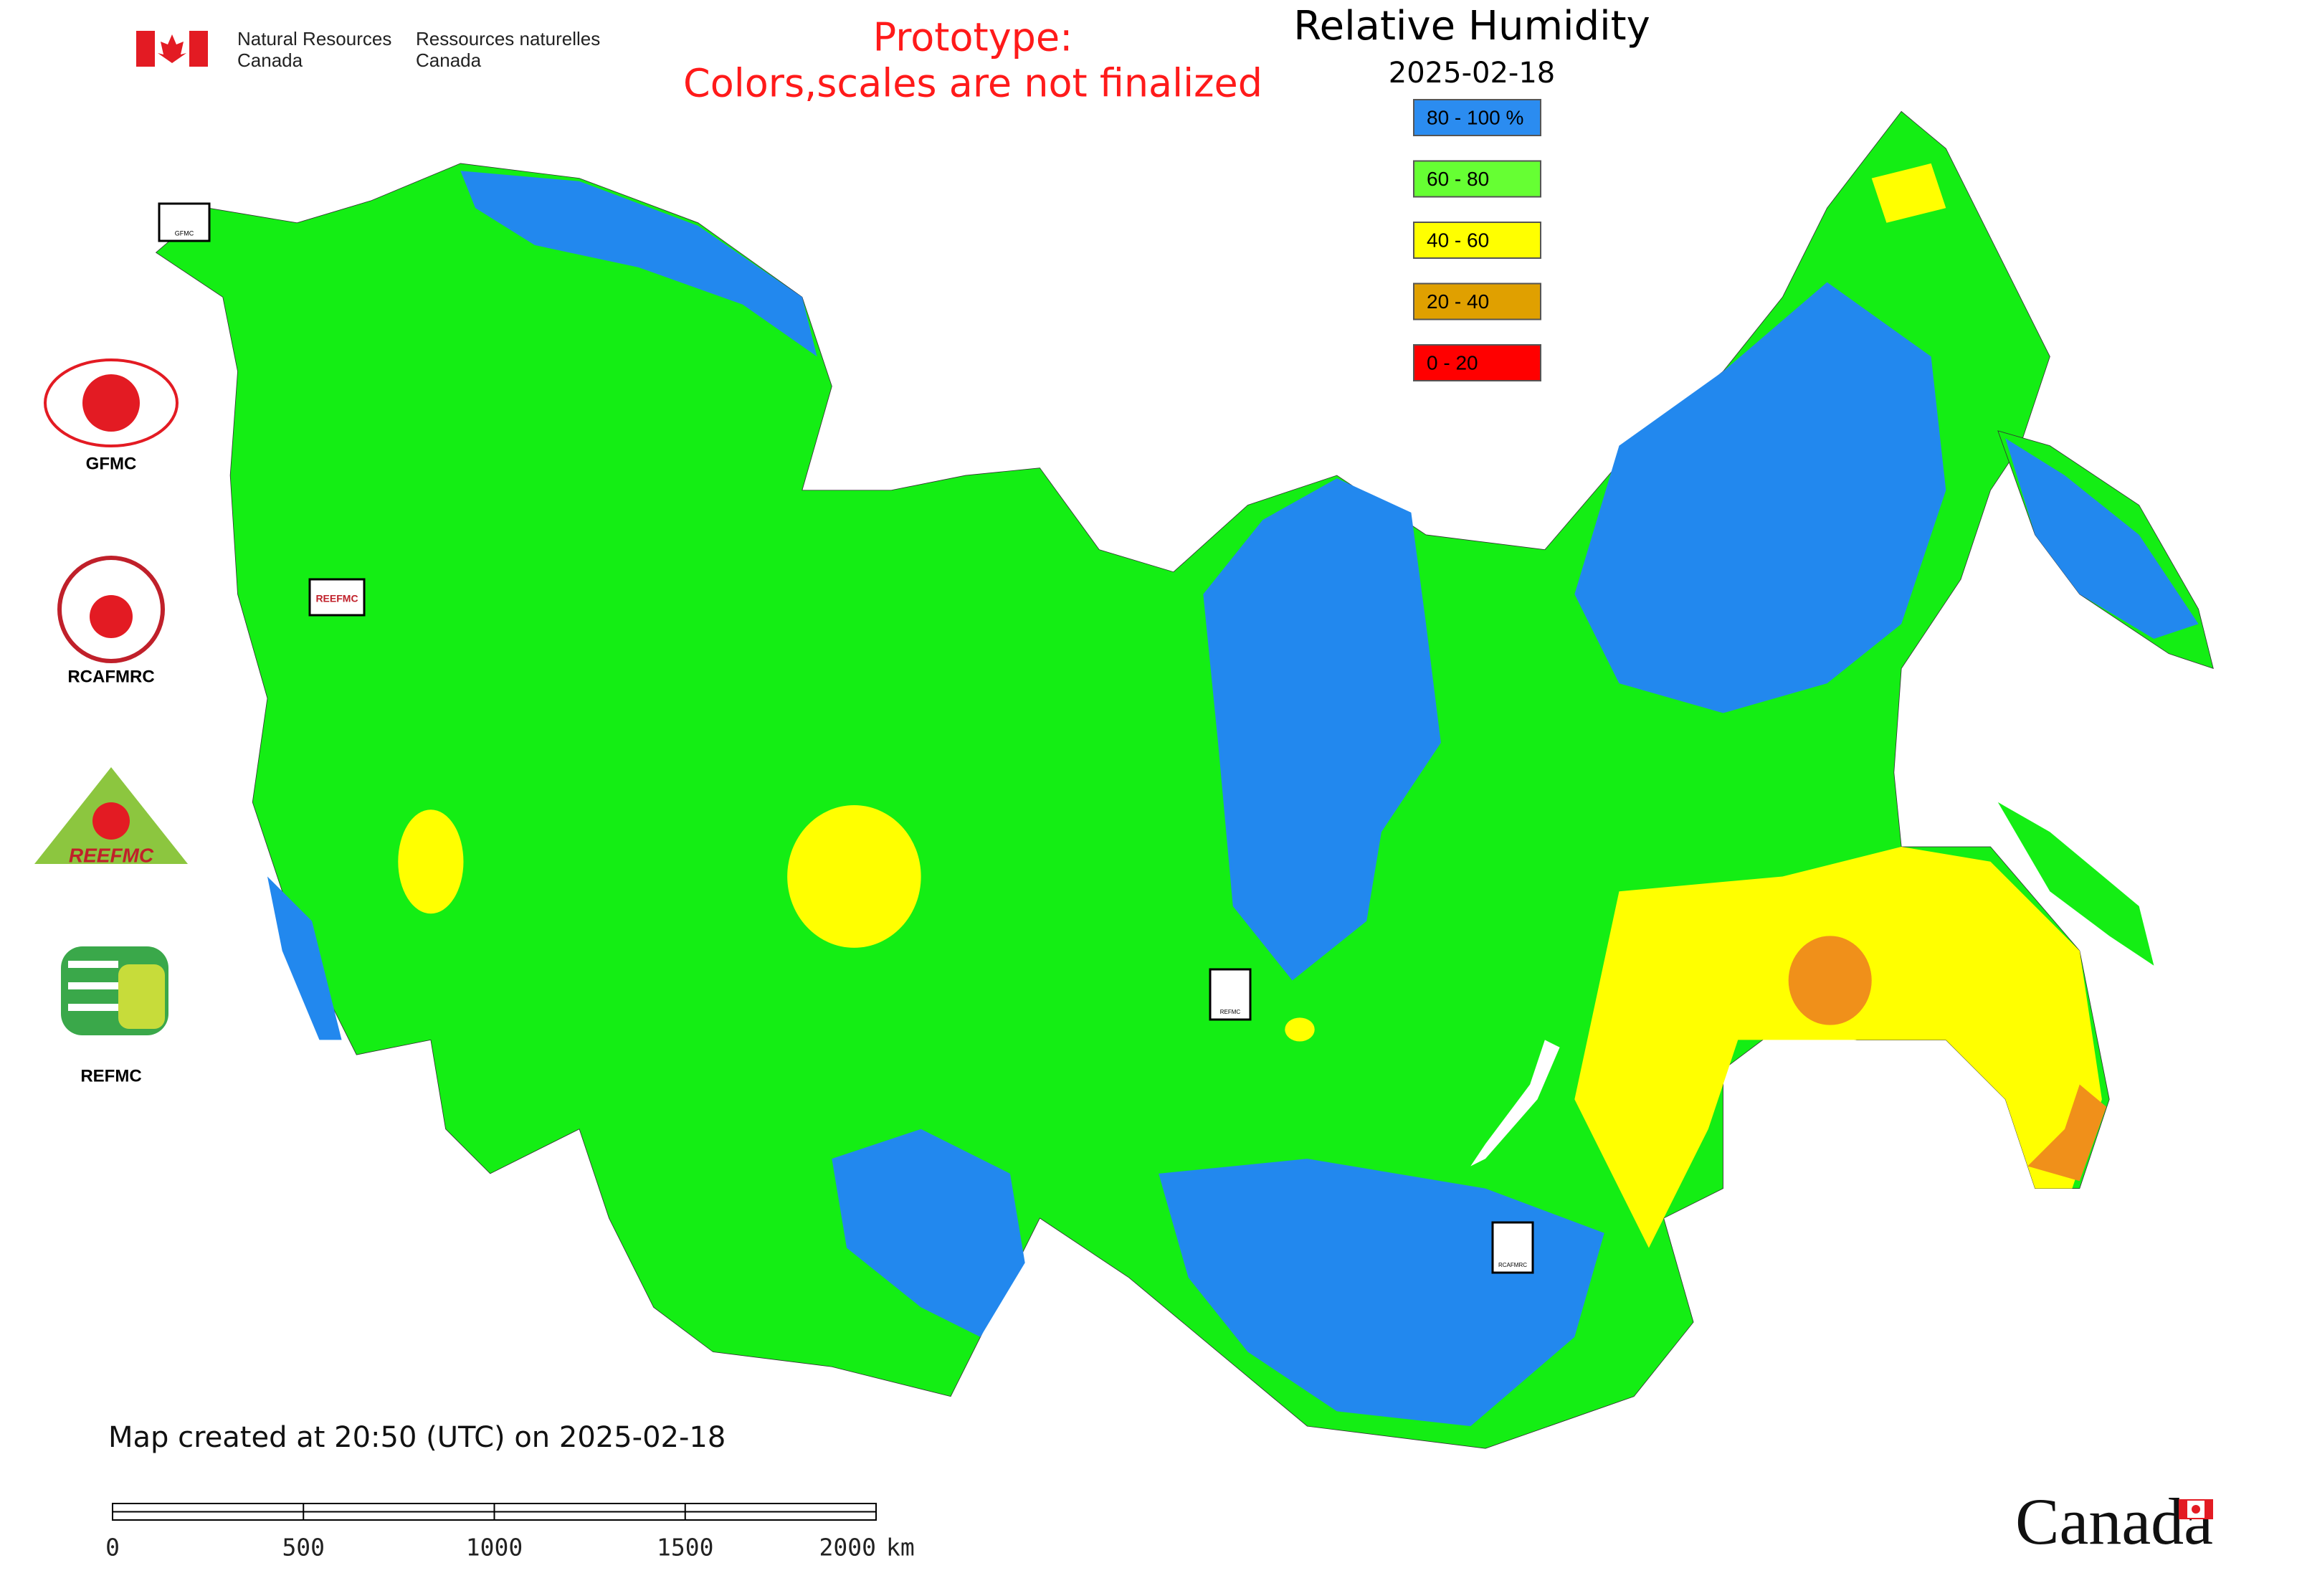 The image size is (2302, 1596). I want to click on legend: 80 - 100 % 60 - 80 40 - 60 20 - 40 0 - 20, so click(1477, 240).